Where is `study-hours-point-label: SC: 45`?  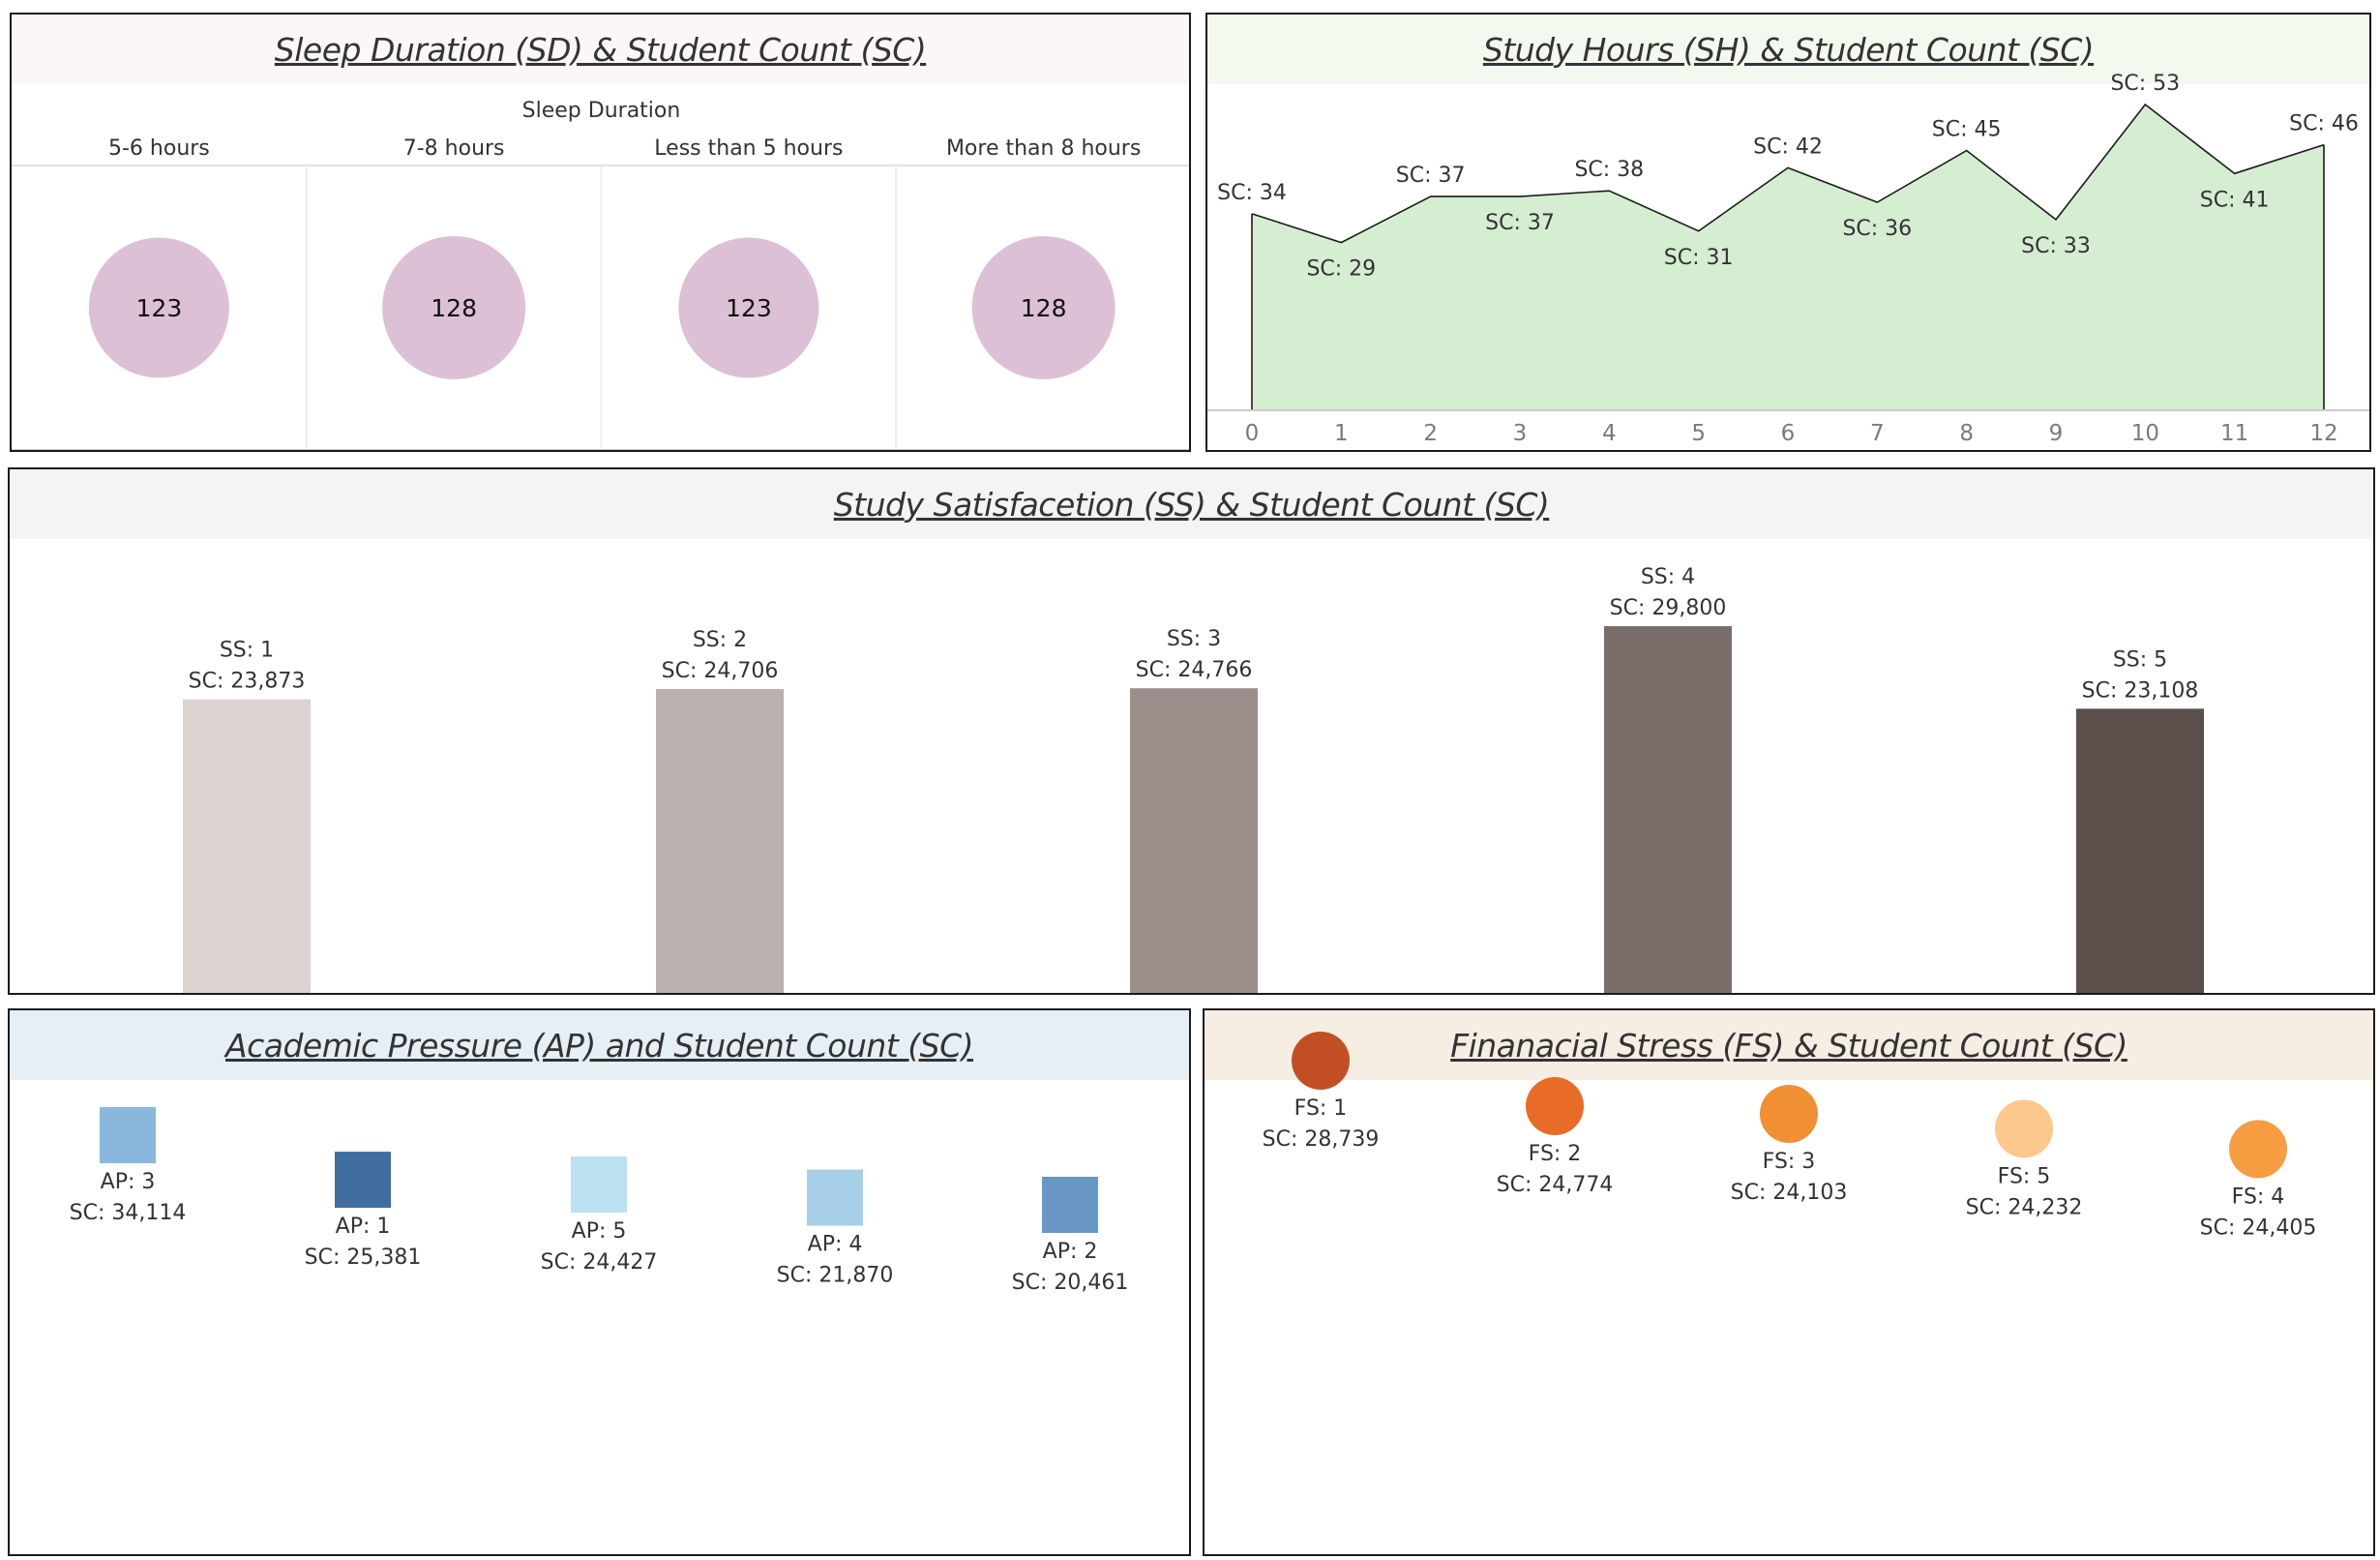 study-hours-point-label: SC: 45 is located at coordinates (1967, 130).